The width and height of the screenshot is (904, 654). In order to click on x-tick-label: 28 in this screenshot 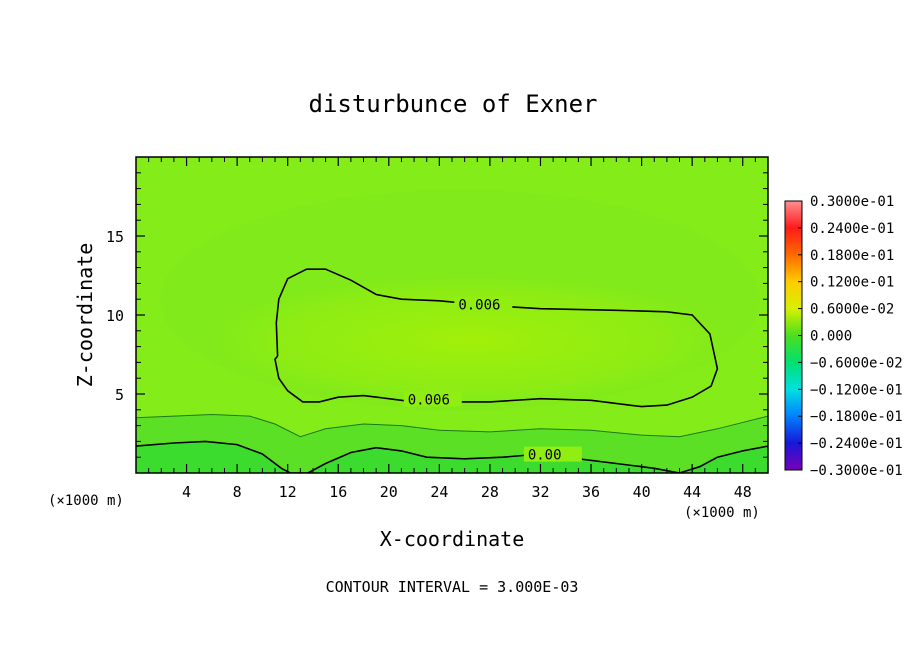, I will do `click(490, 492)`.